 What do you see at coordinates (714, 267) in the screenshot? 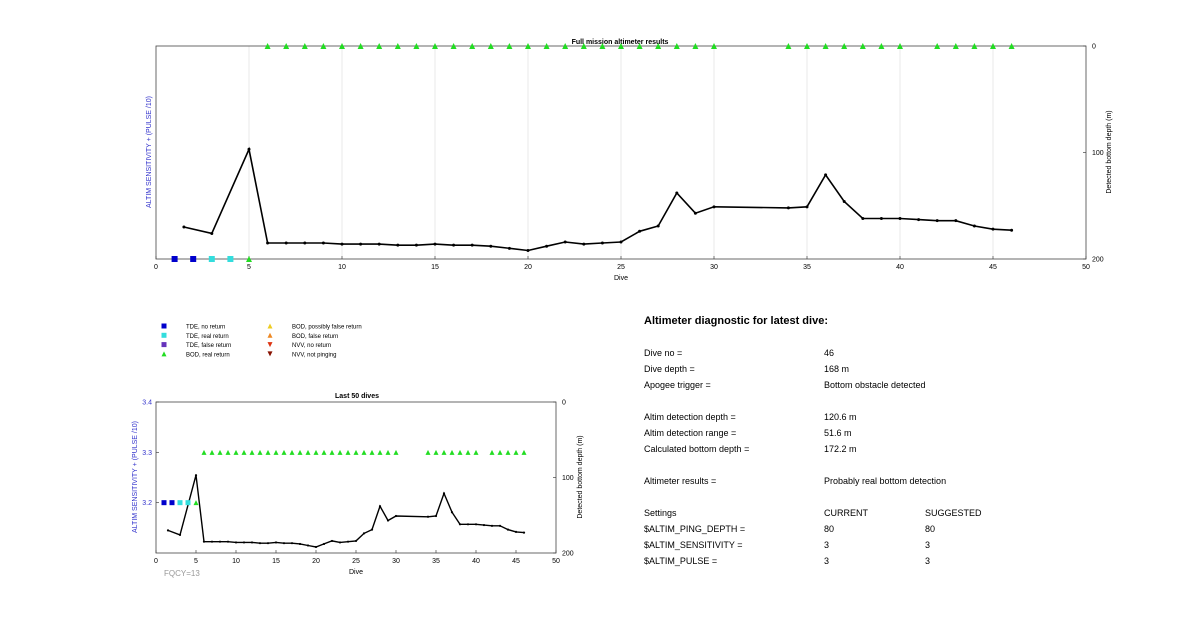
I see `x-tick-label: 30` at bounding box center [714, 267].